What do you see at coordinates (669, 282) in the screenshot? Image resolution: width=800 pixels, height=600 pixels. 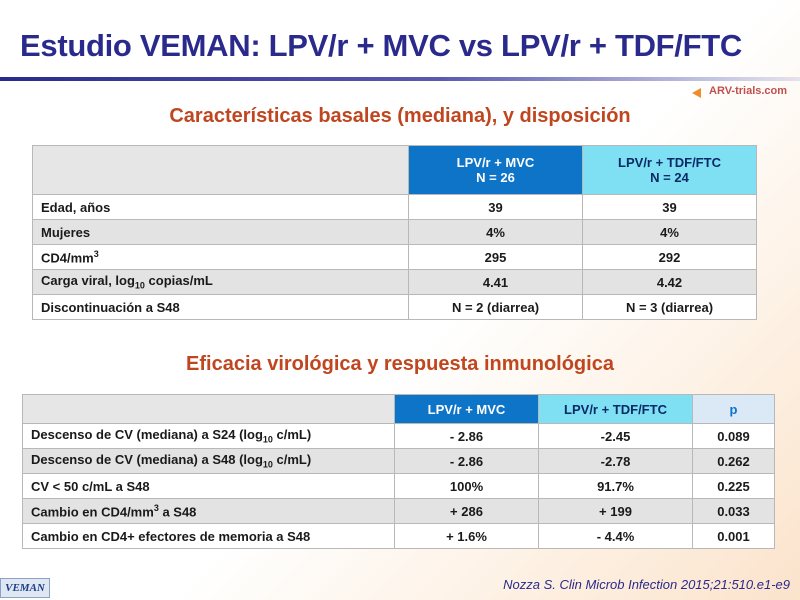 I see `value-tdf: 4.42` at bounding box center [669, 282].